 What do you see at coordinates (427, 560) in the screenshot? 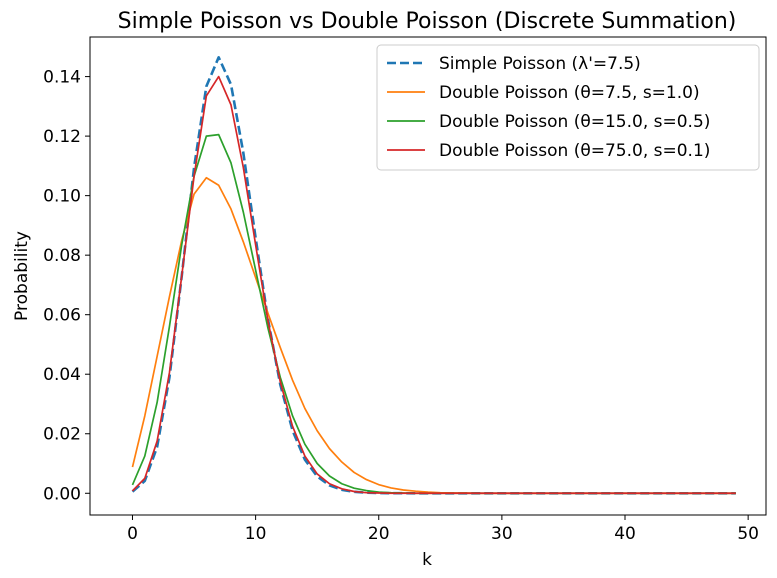
I see `x-axis-label: k` at bounding box center [427, 560].